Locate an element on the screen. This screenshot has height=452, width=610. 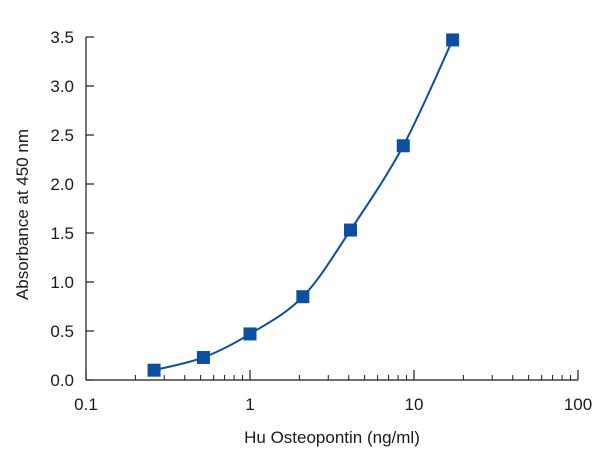
y-tick-label: 2.5 is located at coordinates (62, 135).